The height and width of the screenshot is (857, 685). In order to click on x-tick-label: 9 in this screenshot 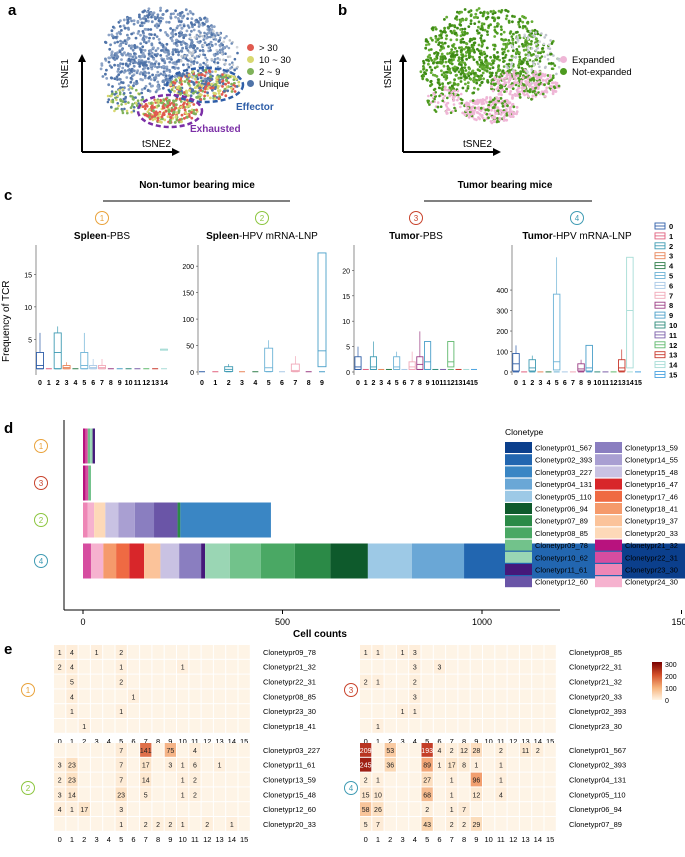, I will do `click(120, 383)`.